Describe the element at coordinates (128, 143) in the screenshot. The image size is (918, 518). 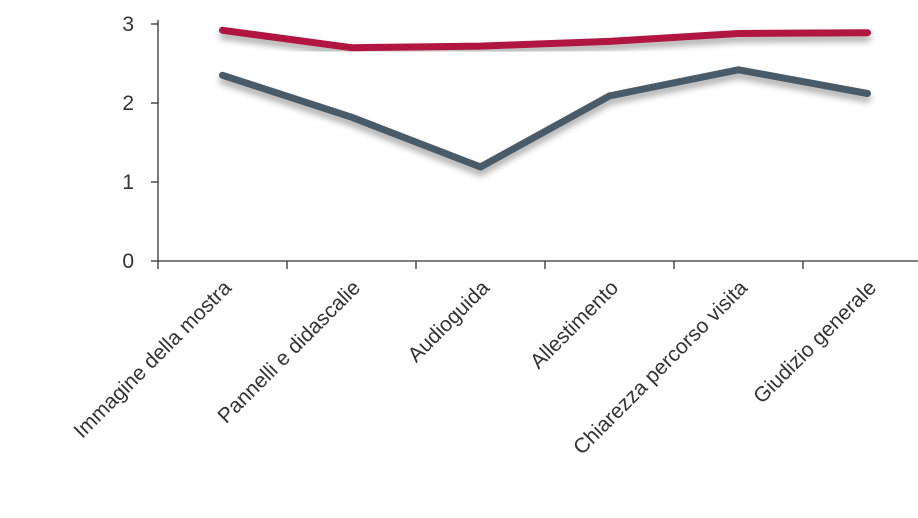
I see `y-axis-tick-labels: 0 1 2 3` at that location.